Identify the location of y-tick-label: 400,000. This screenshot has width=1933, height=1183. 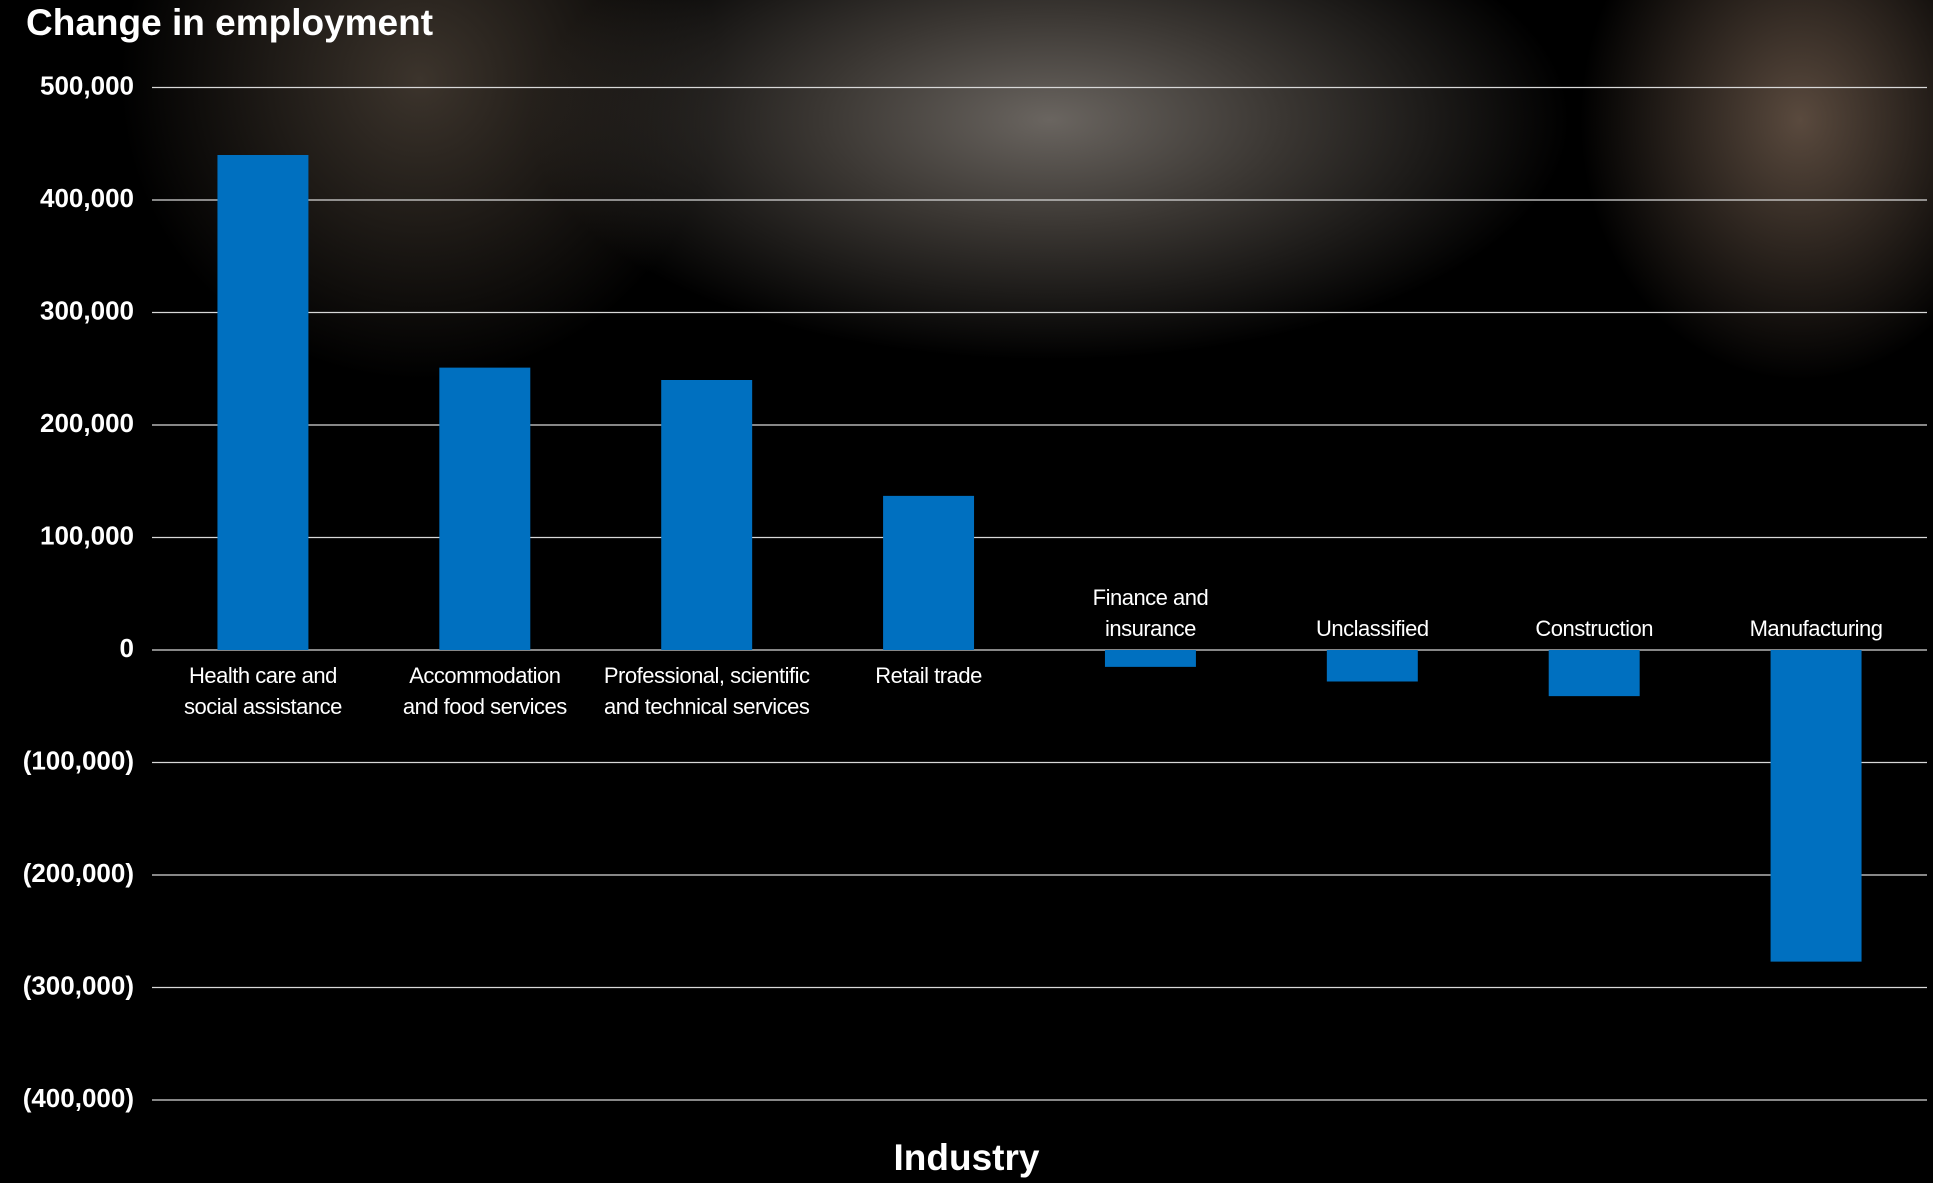
(87, 198).